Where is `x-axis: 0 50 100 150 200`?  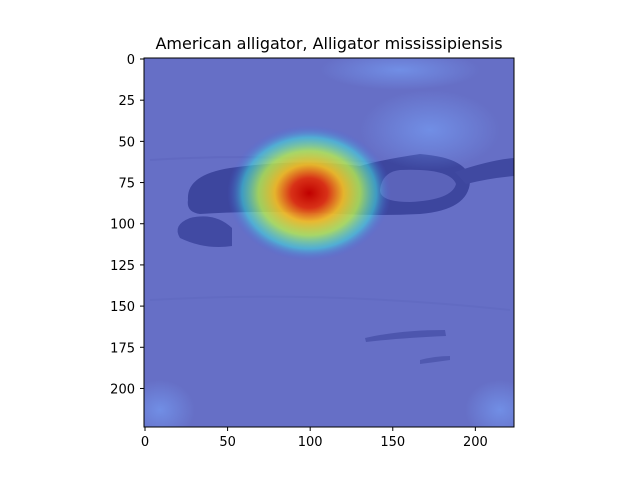
x-axis: 0 50 100 150 200 is located at coordinates (314, 438).